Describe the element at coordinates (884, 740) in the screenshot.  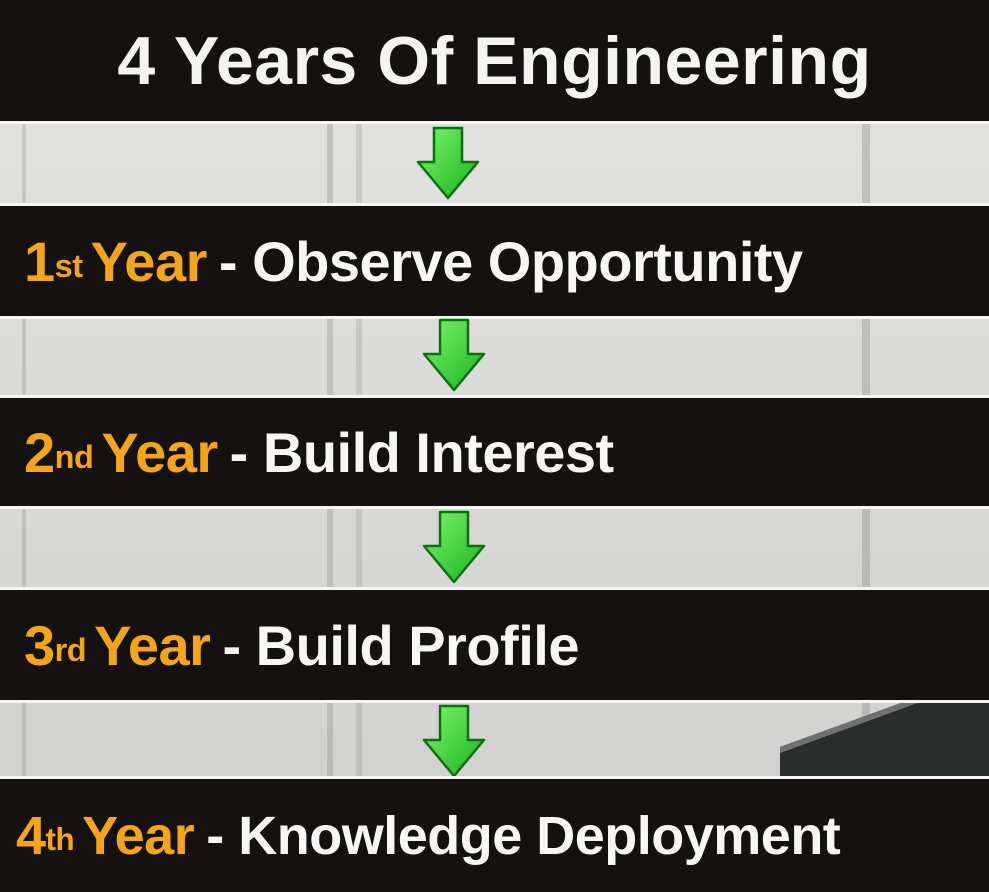
I see `background-object` at that location.